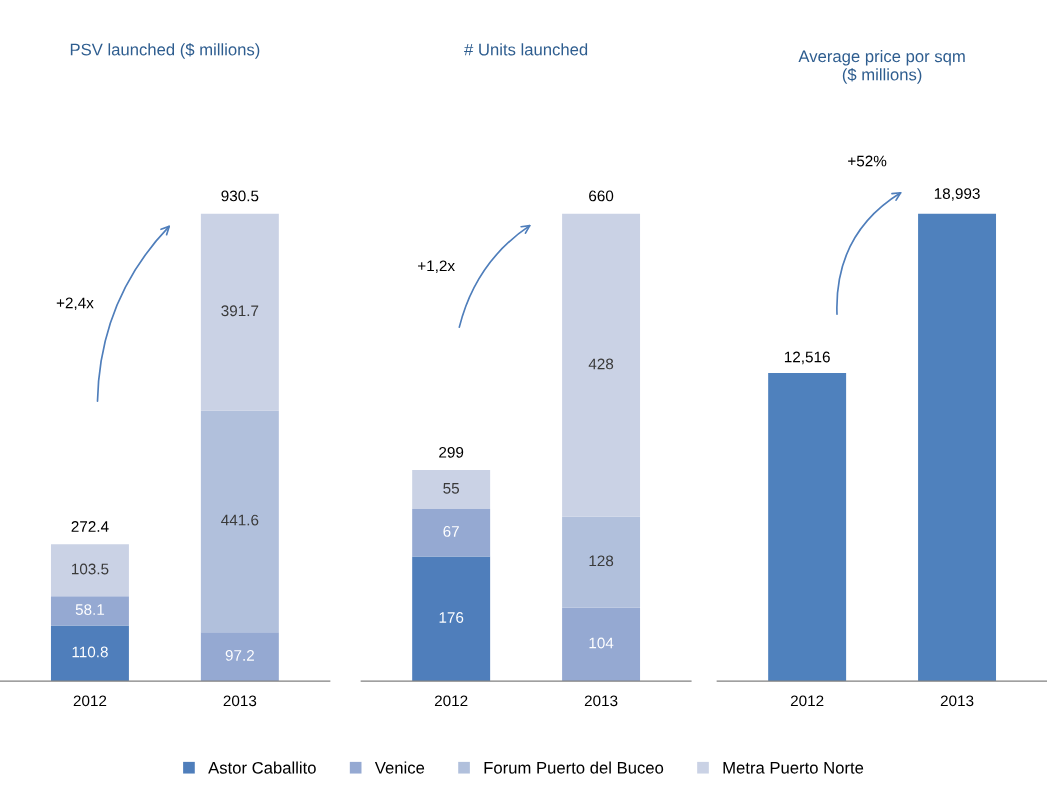 Image resolution: width=1047 pixels, height=792 pixels. What do you see at coordinates (867, 161) in the screenshot?
I see `text: +52%` at bounding box center [867, 161].